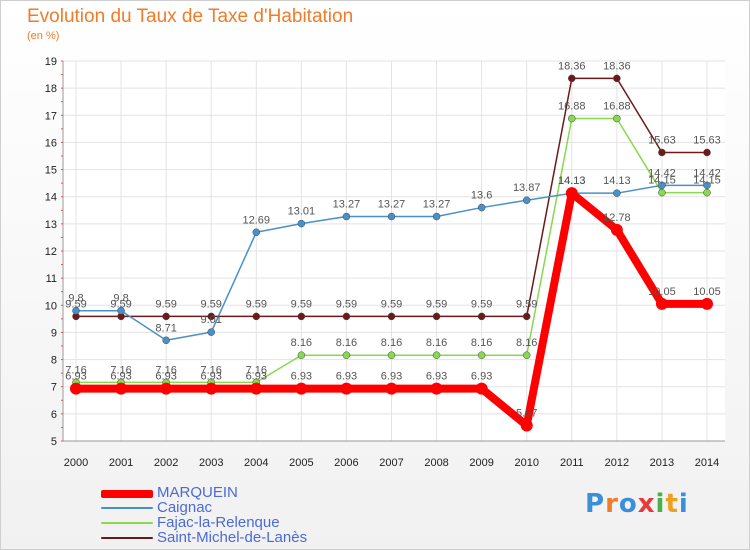 Image resolution: width=750 pixels, height=550 pixels. Describe the element at coordinates (481, 196) in the screenshot. I see `data-label: 13.6` at that location.